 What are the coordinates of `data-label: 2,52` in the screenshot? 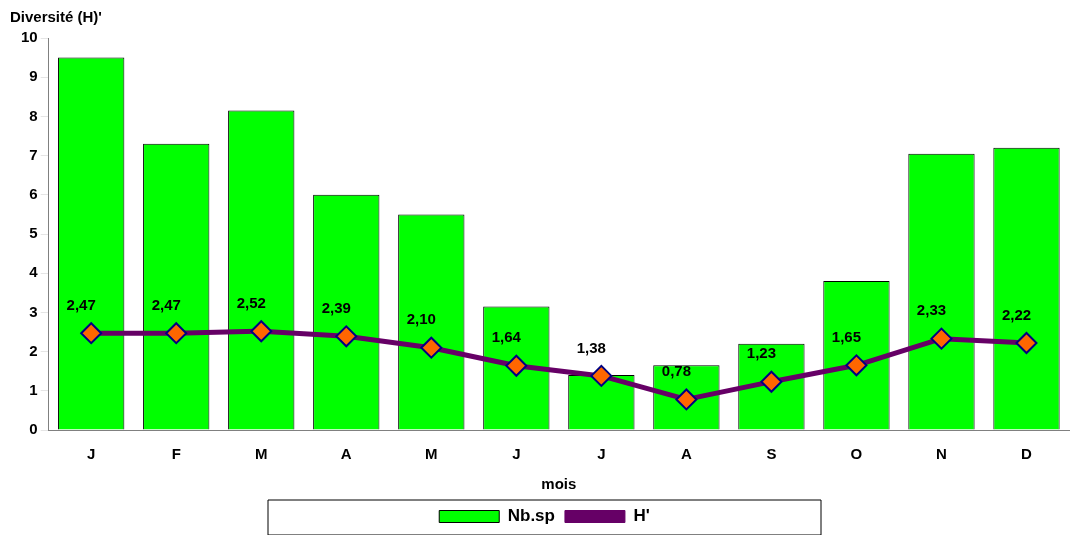 It's located at (251, 302).